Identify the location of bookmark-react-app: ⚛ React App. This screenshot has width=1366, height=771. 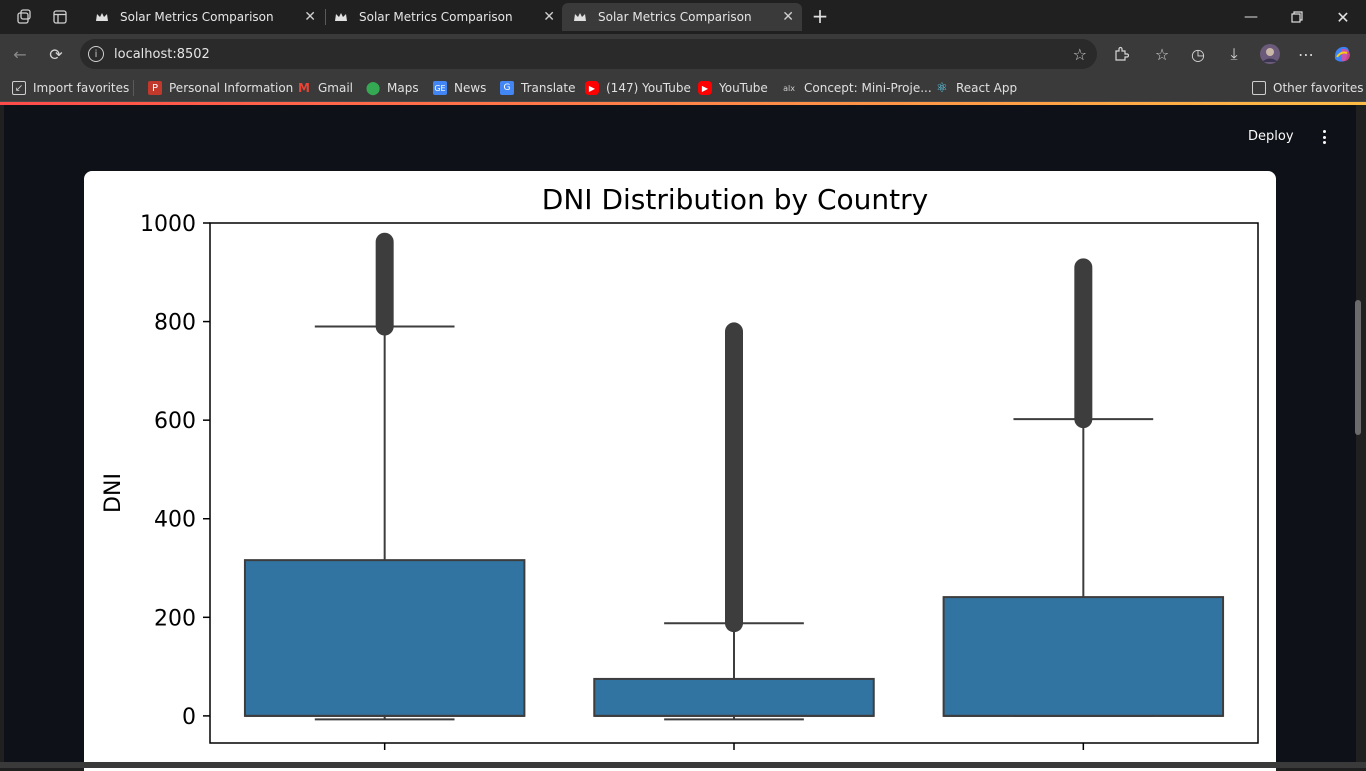
(976, 88).